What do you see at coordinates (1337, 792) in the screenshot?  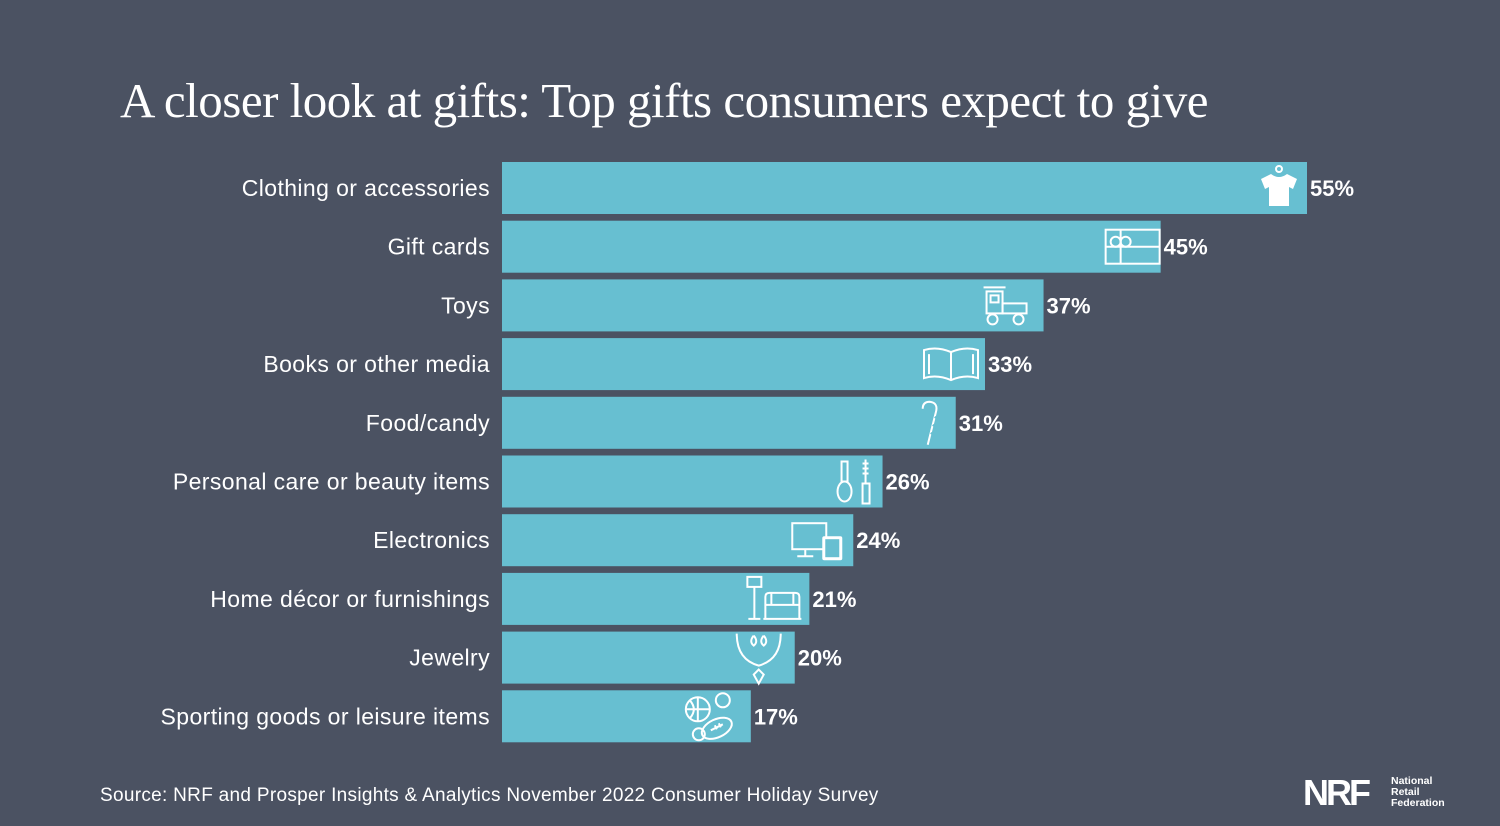 I see `logo-mark: NRF` at bounding box center [1337, 792].